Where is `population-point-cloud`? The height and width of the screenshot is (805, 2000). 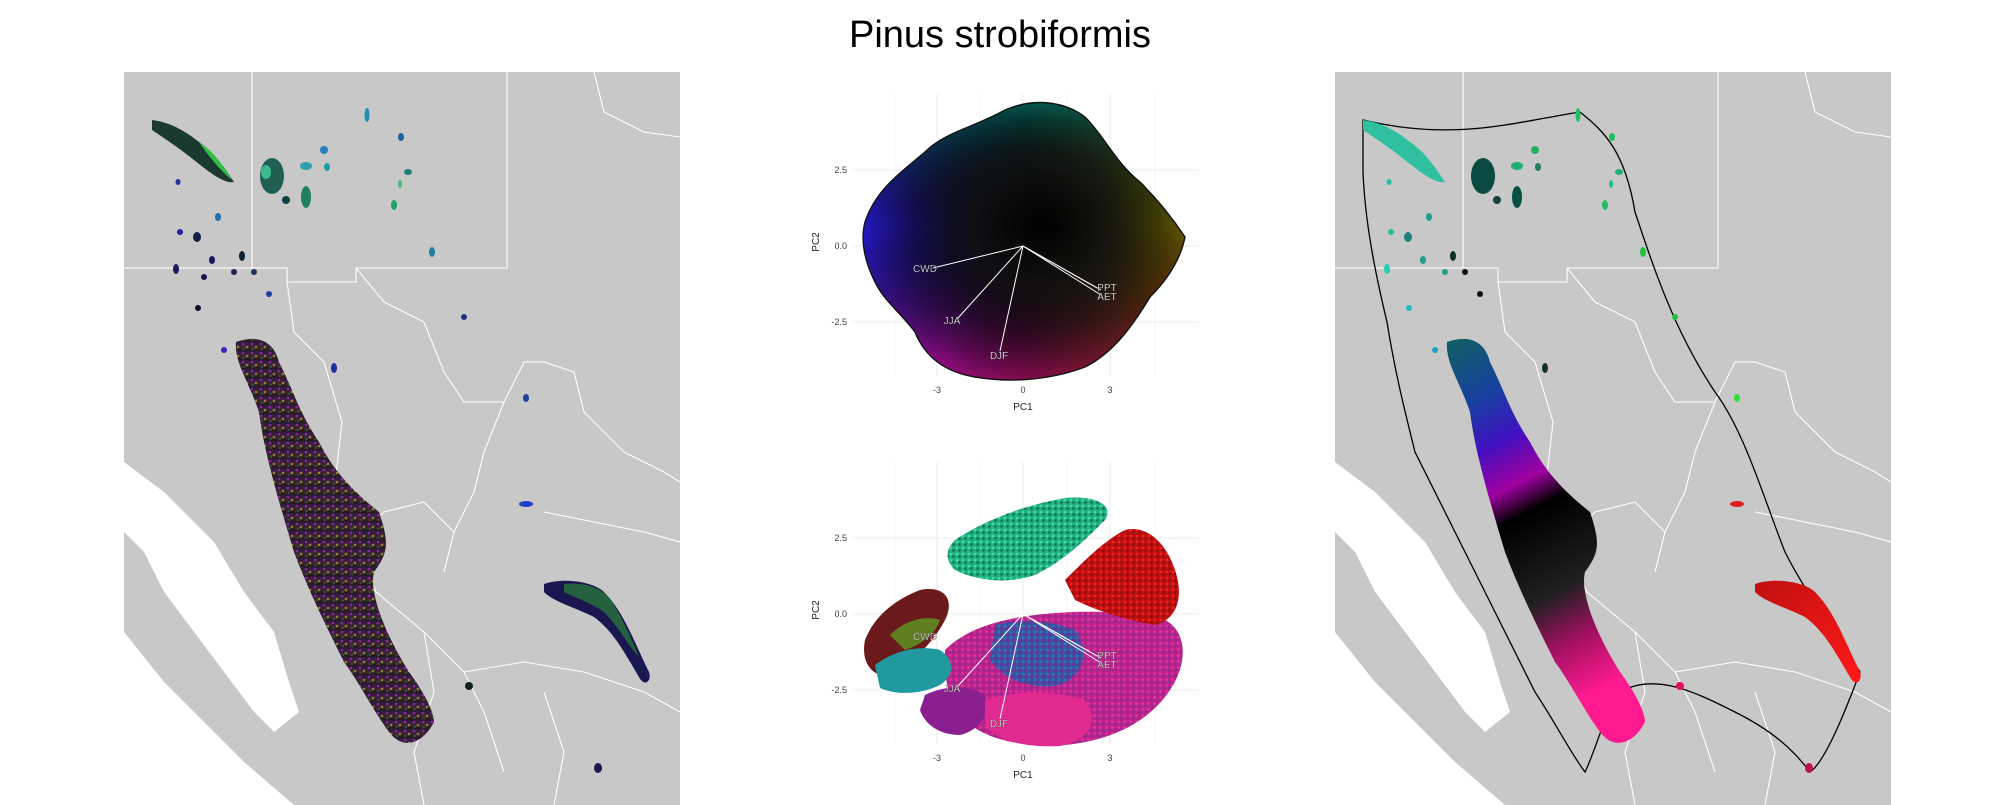
population-point-cloud is located at coordinates (1023, 622).